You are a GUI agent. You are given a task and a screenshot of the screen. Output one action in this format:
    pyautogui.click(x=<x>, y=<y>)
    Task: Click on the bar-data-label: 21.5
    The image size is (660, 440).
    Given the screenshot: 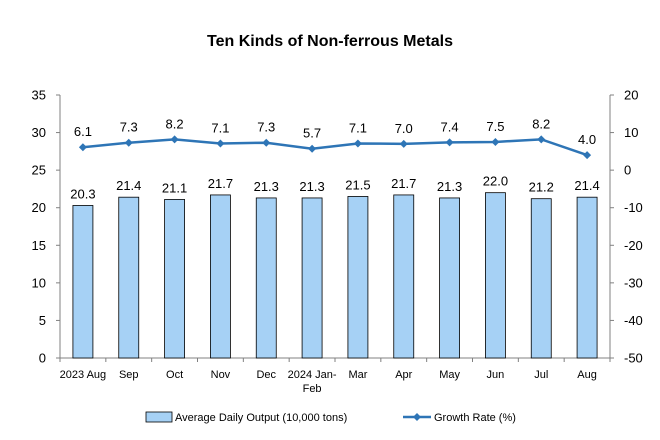 What is the action you would take?
    pyautogui.click(x=357, y=184)
    